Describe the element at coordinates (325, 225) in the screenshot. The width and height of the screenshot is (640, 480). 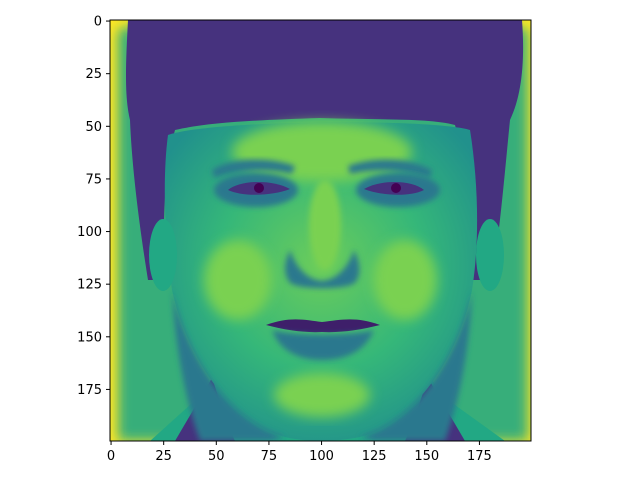
I see `nose-bridge-highlight` at that location.